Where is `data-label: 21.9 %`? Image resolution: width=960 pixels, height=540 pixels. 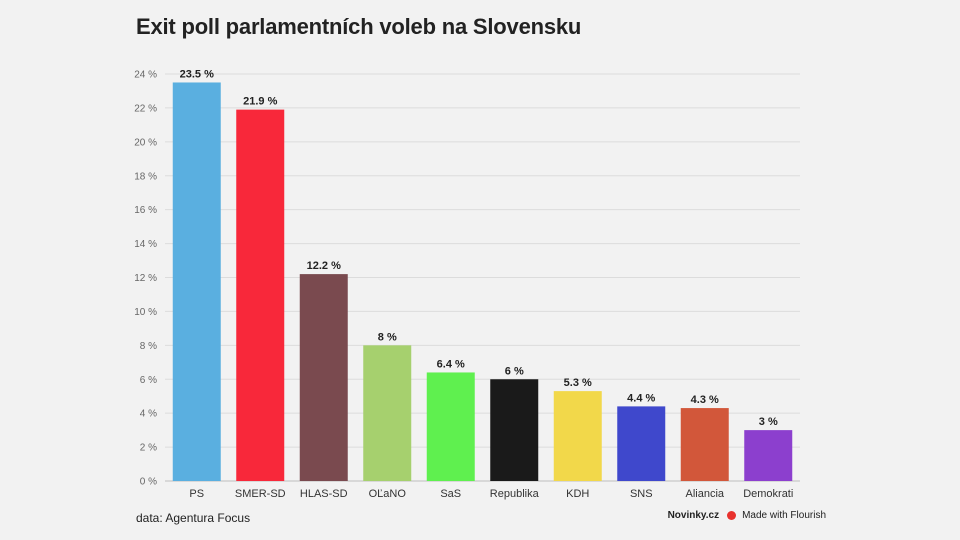 data-label: 21.9 % is located at coordinates (260, 102).